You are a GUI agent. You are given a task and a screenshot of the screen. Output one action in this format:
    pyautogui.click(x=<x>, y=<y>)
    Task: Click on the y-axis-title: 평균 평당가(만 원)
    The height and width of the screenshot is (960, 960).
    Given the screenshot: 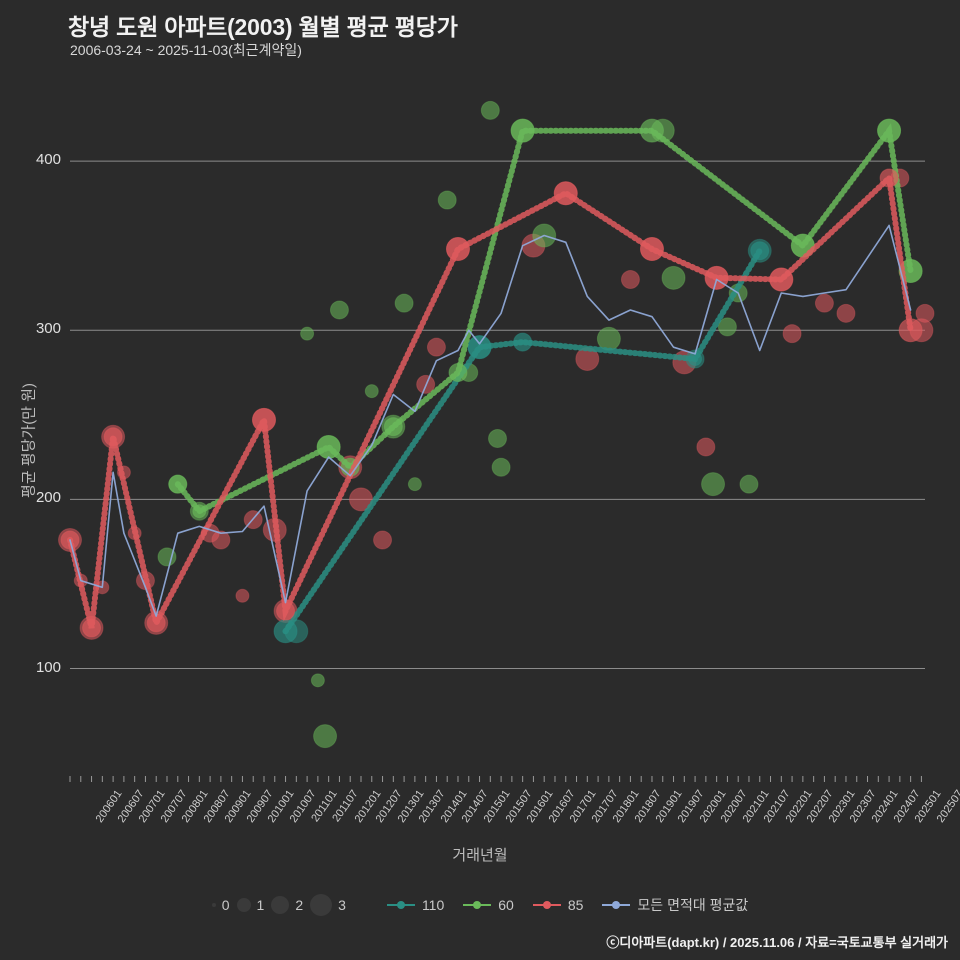 What is the action you would take?
    pyautogui.click(x=29, y=440)
    